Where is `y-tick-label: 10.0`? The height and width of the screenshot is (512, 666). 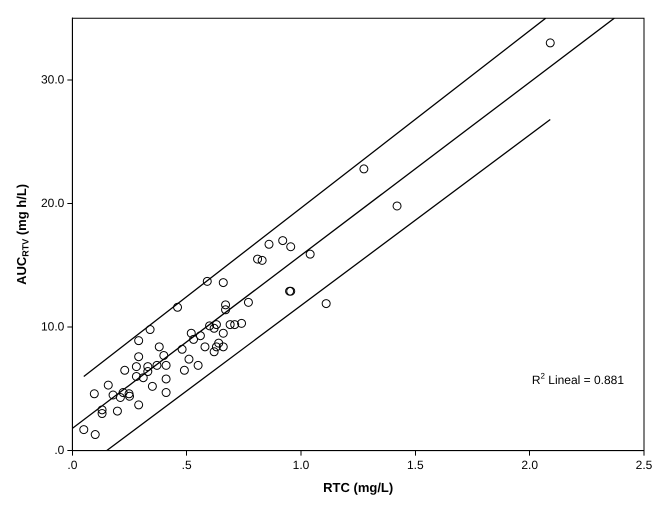
y-tick-label: 10.0 is located at coordinates (52, 326).